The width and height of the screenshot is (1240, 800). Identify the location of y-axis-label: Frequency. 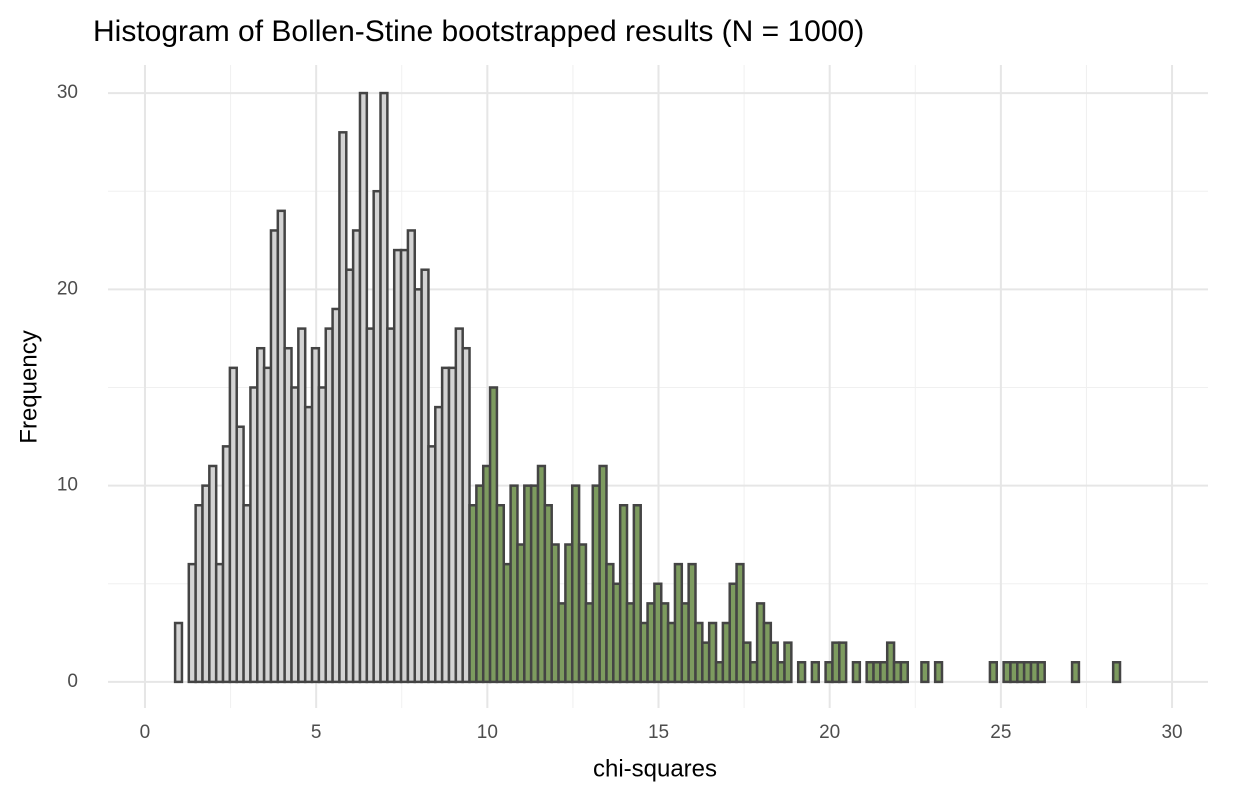
(28, 386).